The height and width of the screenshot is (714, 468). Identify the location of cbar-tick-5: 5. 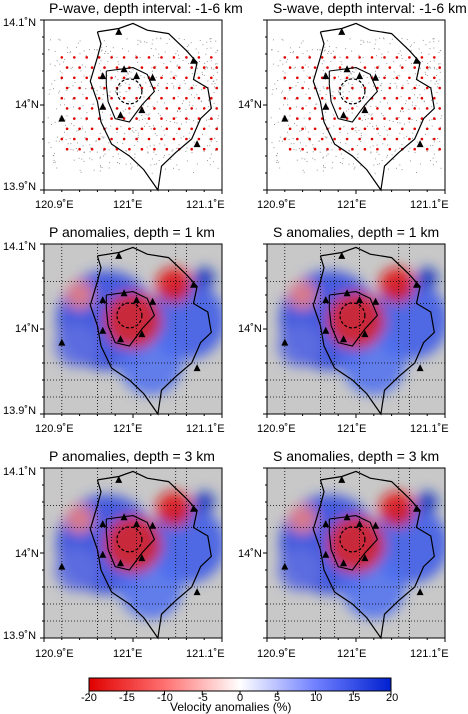
(277, 698).